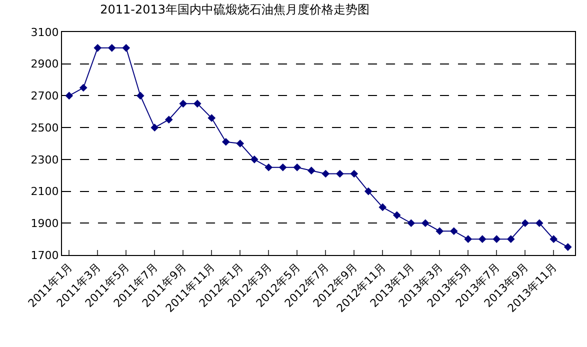 Image resolution: width=587 pixels, height=347 pixels. I want to click on y-tick-label: 2300, so click(44, 159).